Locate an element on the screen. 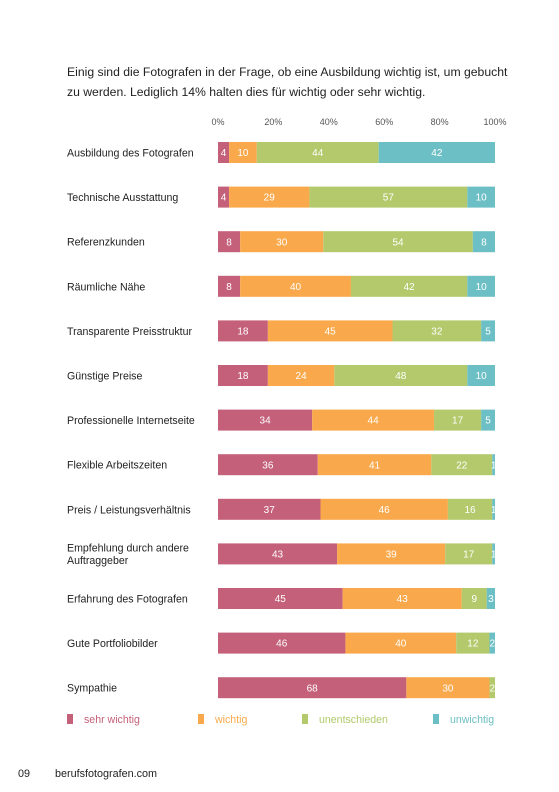  bar-row: Sympathie 68 30 2 is located at coordinates (281, 688).